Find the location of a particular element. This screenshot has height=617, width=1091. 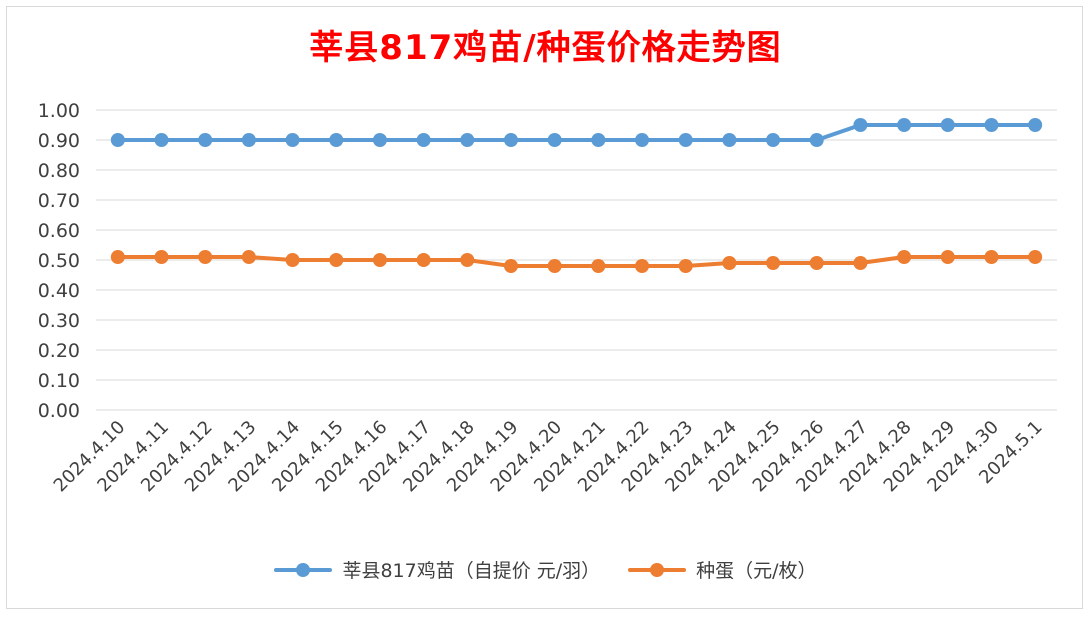

legend-swatch-chick is located at coordinates (303, 569).